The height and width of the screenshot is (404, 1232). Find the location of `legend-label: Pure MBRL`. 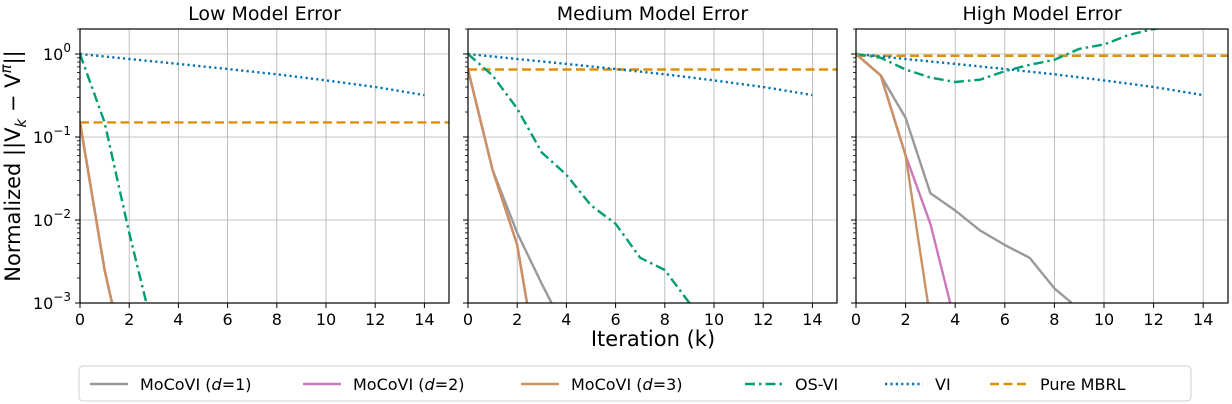

legend-label: Pure MBRL is located at coordinates (1083, 384).